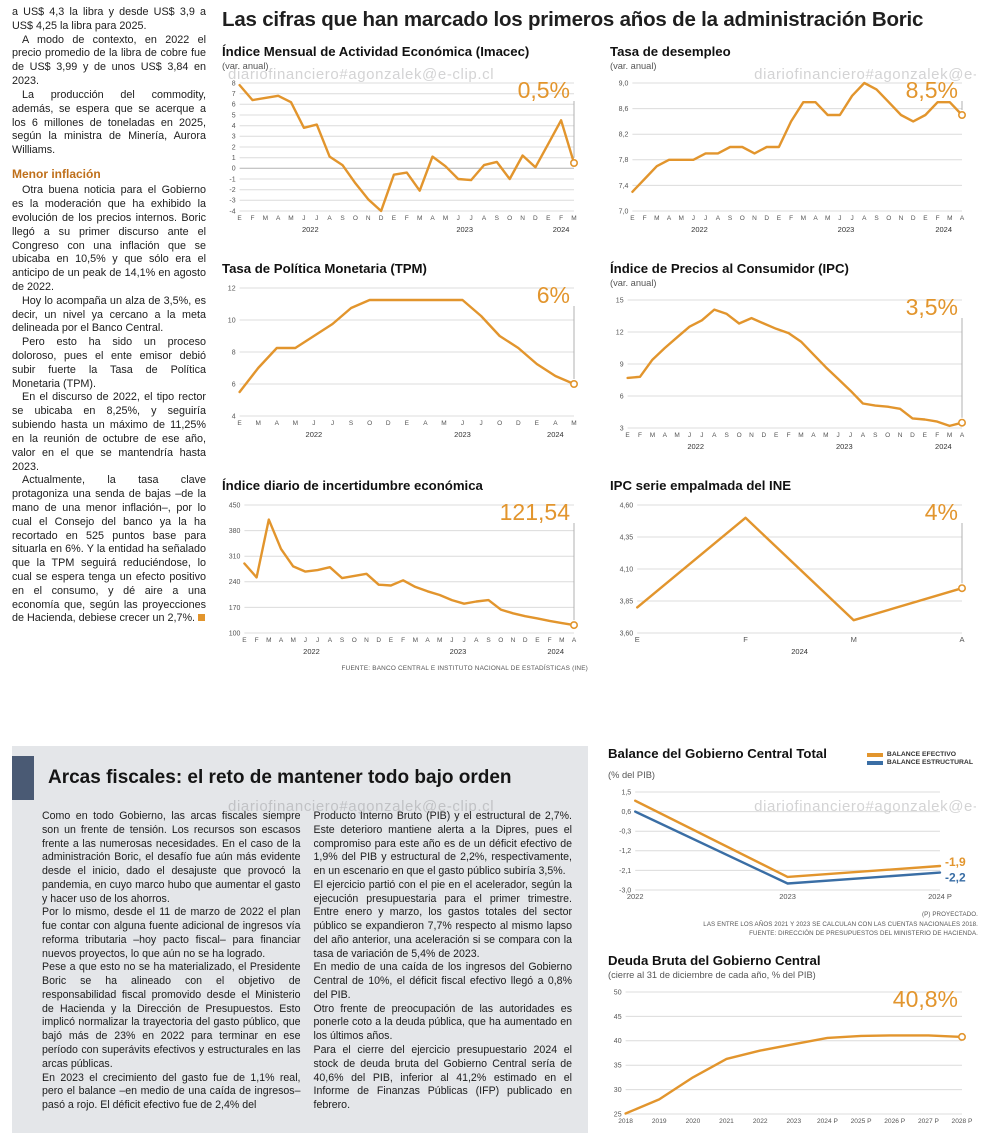 The height and width of the screenshot is (1133, 988). I want to click on svg-text: 2018, so click(625, 1121).